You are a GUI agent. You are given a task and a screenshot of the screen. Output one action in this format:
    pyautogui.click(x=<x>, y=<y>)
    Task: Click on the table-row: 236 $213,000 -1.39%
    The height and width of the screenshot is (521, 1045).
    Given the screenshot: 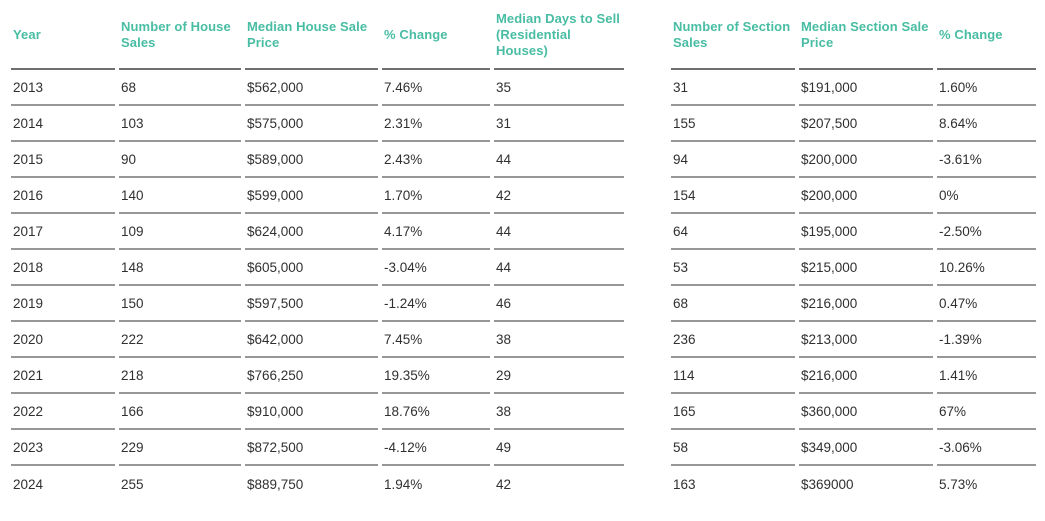 What is the action you would take?
    pyautogui.click(x=853, y=340)
    